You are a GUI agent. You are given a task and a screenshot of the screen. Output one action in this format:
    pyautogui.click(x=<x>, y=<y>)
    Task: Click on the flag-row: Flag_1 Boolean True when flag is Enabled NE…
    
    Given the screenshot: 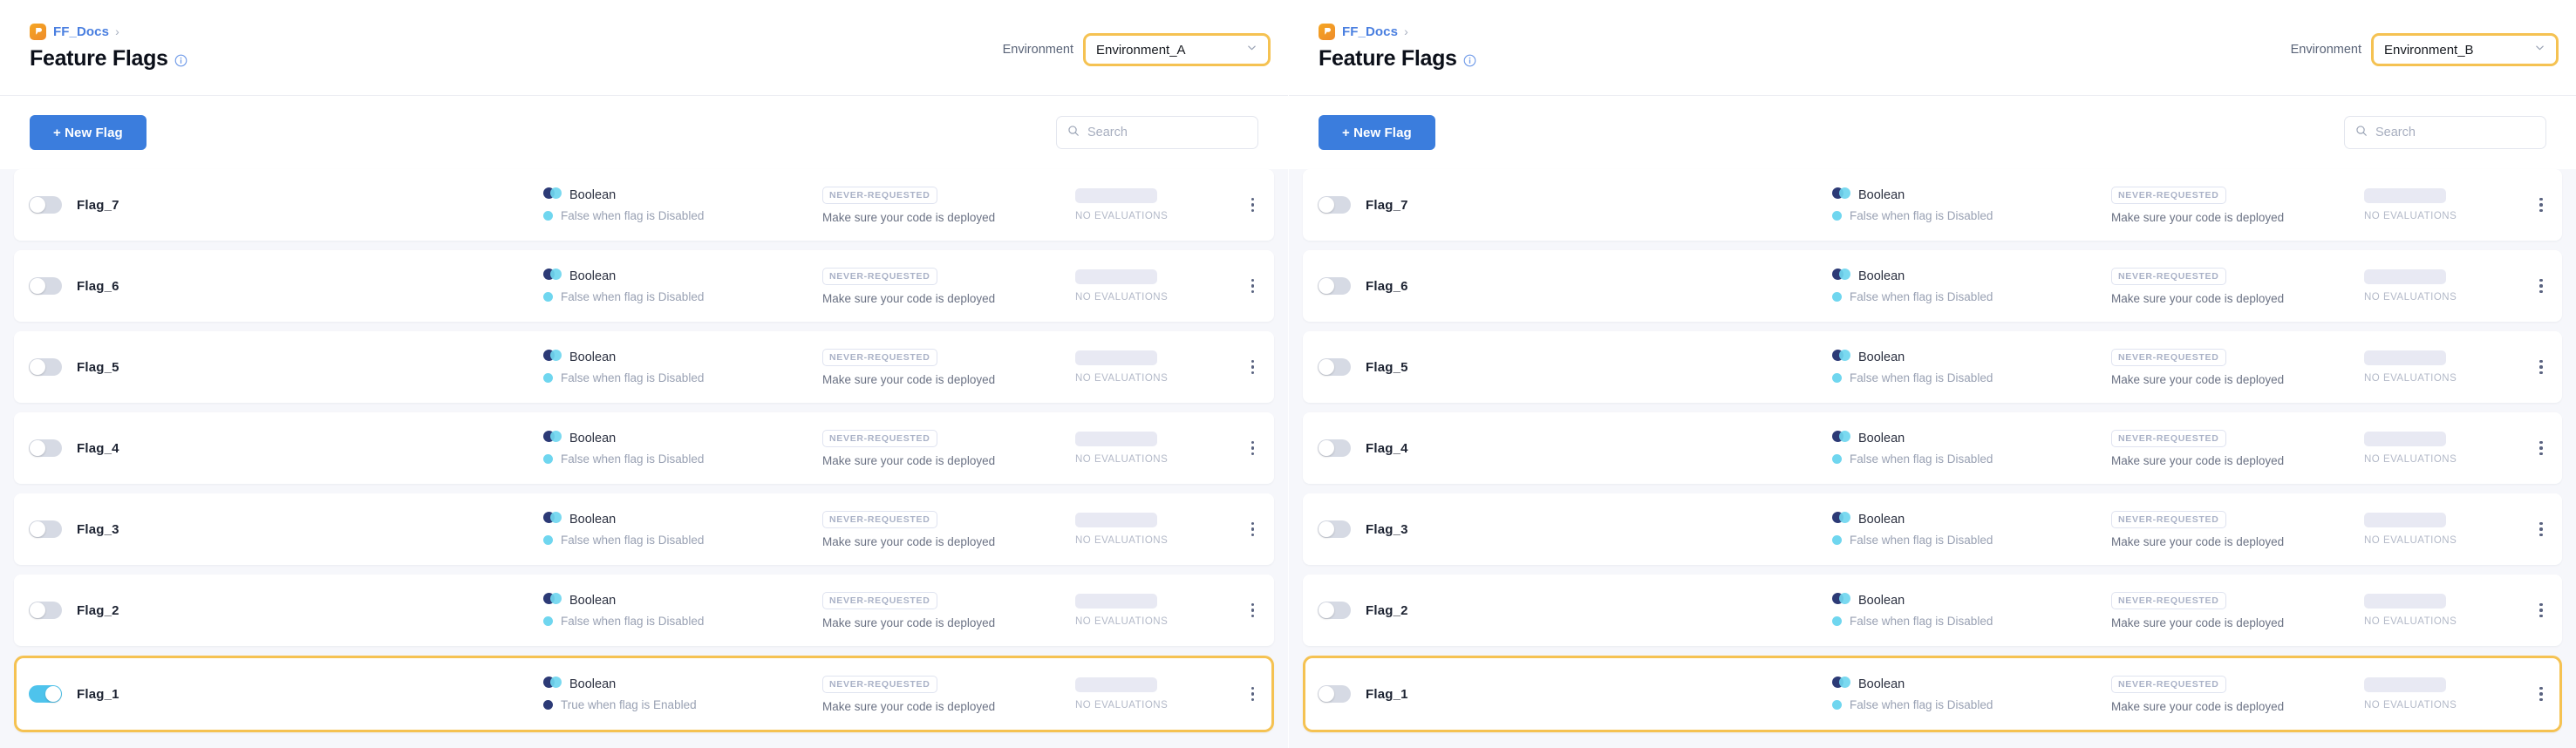 What is the action you would take?
    pyautogui.click(x=644, y=694)
    